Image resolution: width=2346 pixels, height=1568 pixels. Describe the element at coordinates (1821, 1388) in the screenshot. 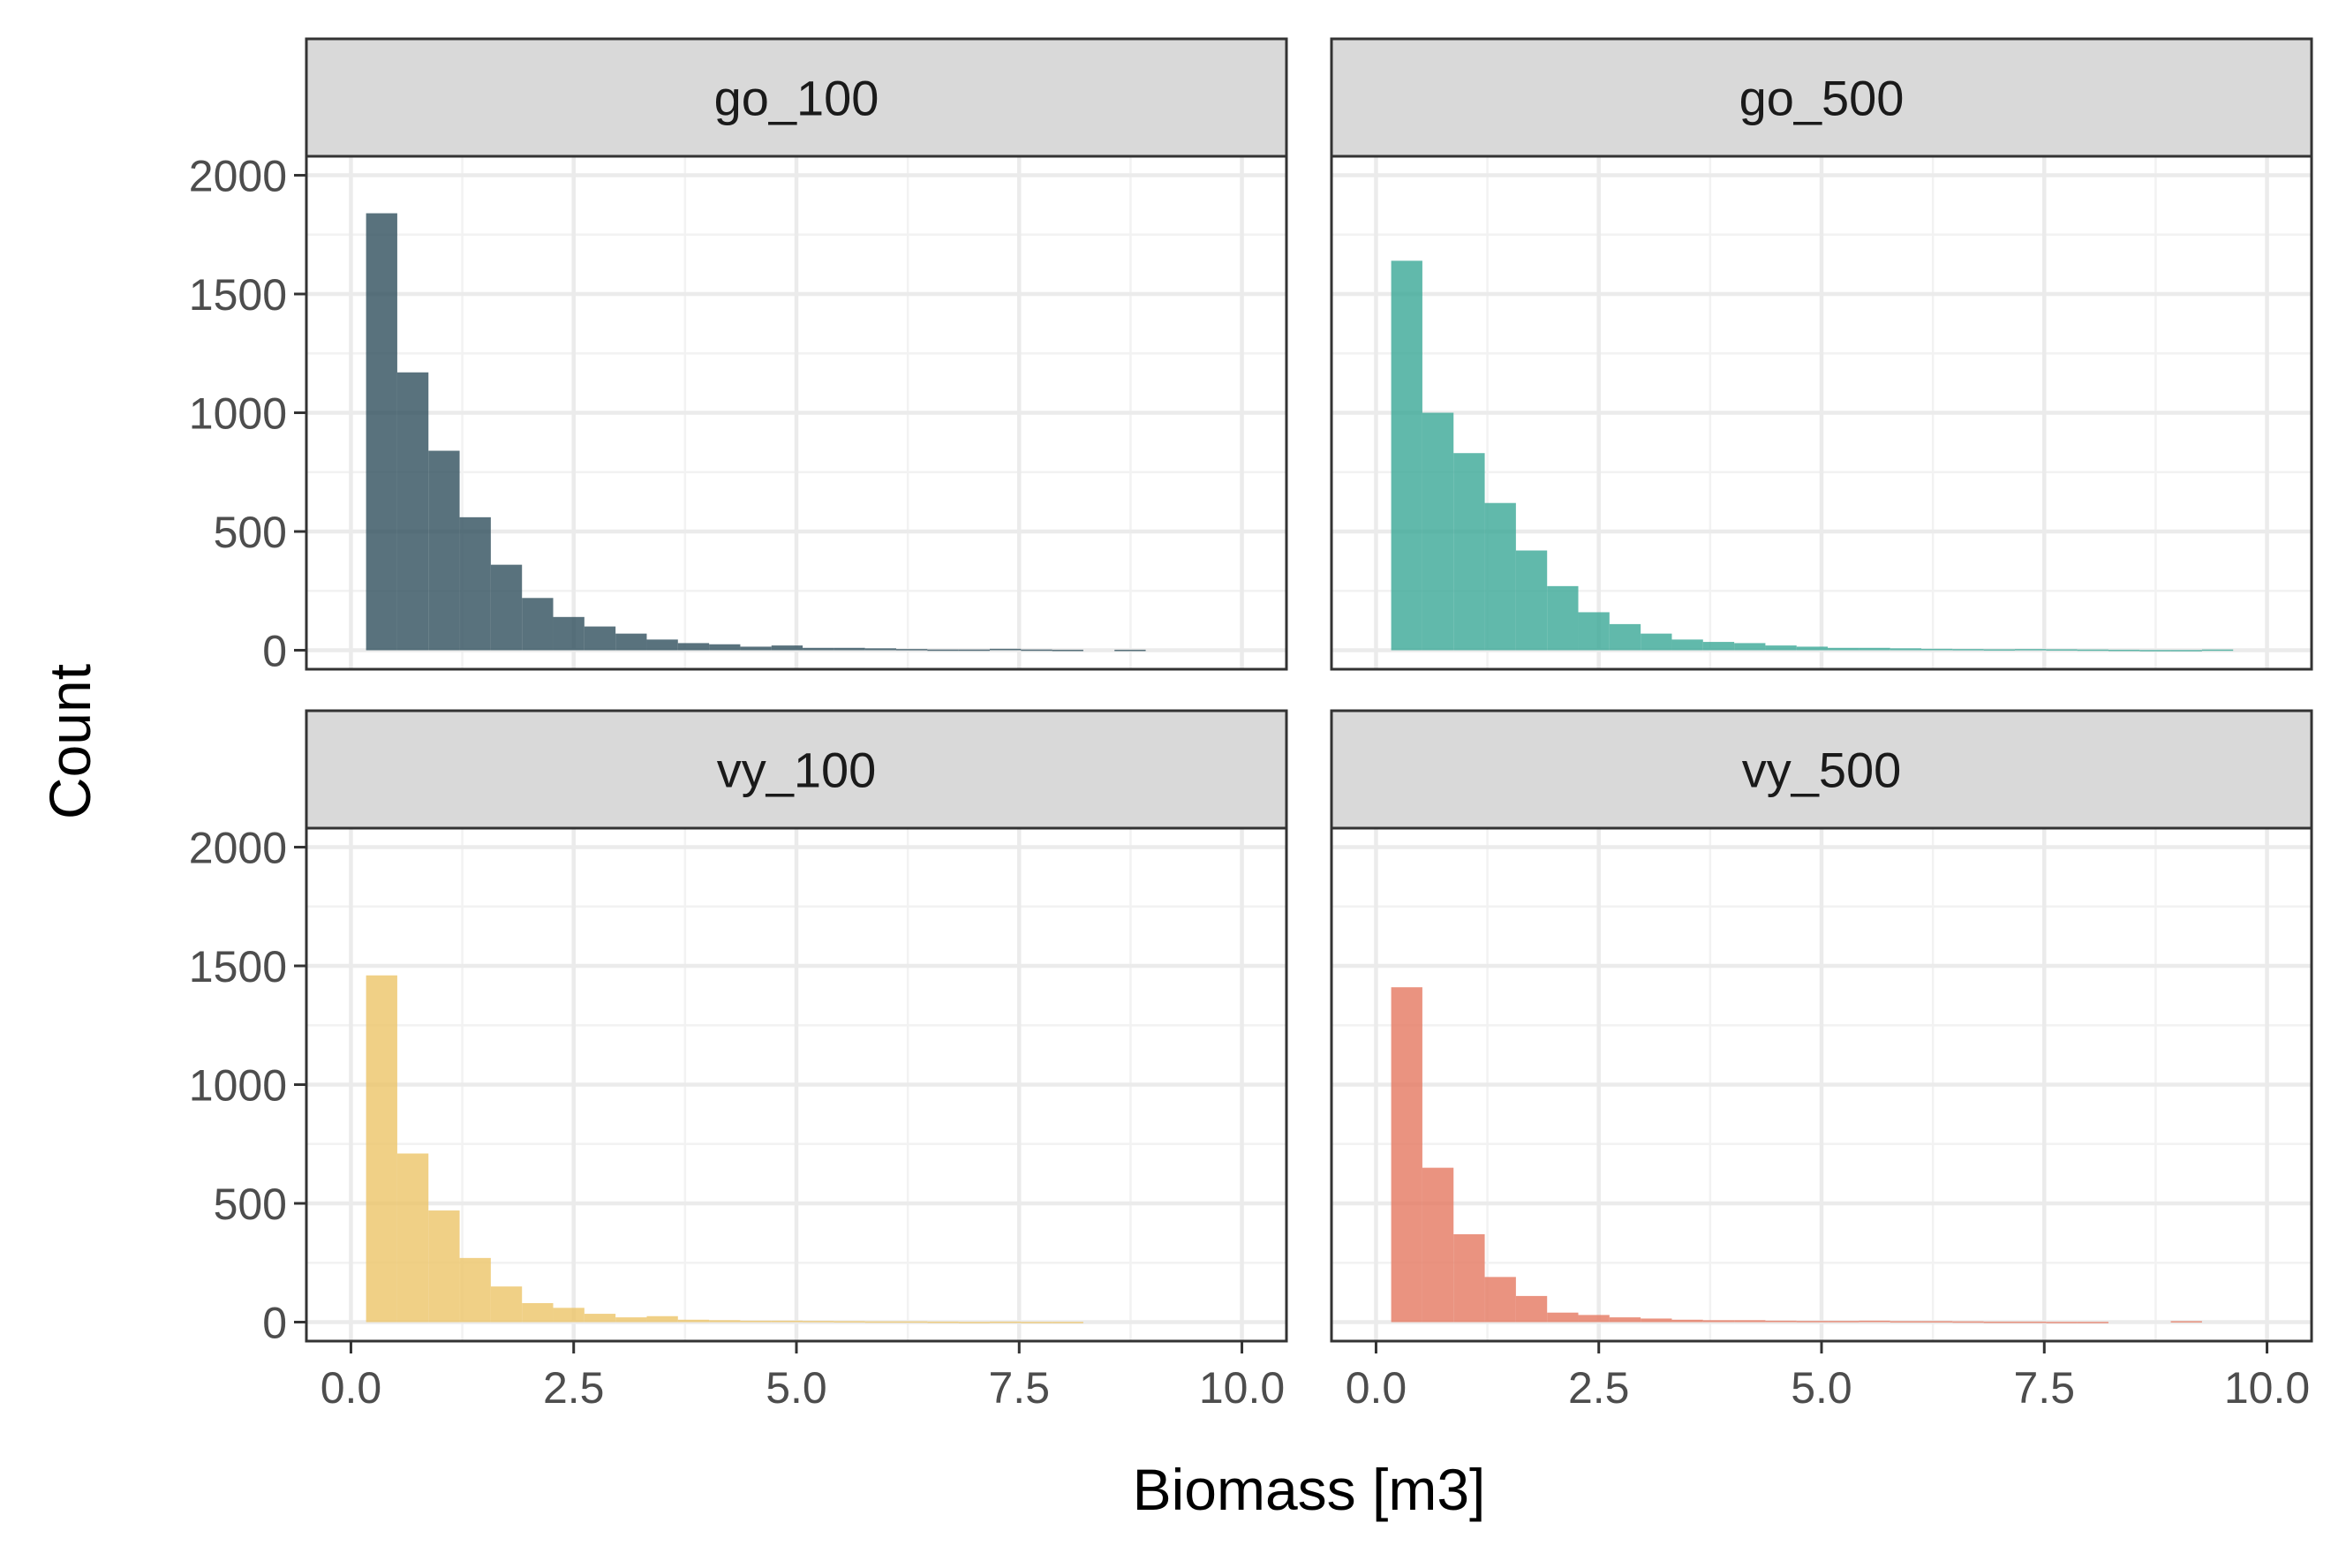

I see `x-tick-label-vy_500-2: 5.0` at that location.